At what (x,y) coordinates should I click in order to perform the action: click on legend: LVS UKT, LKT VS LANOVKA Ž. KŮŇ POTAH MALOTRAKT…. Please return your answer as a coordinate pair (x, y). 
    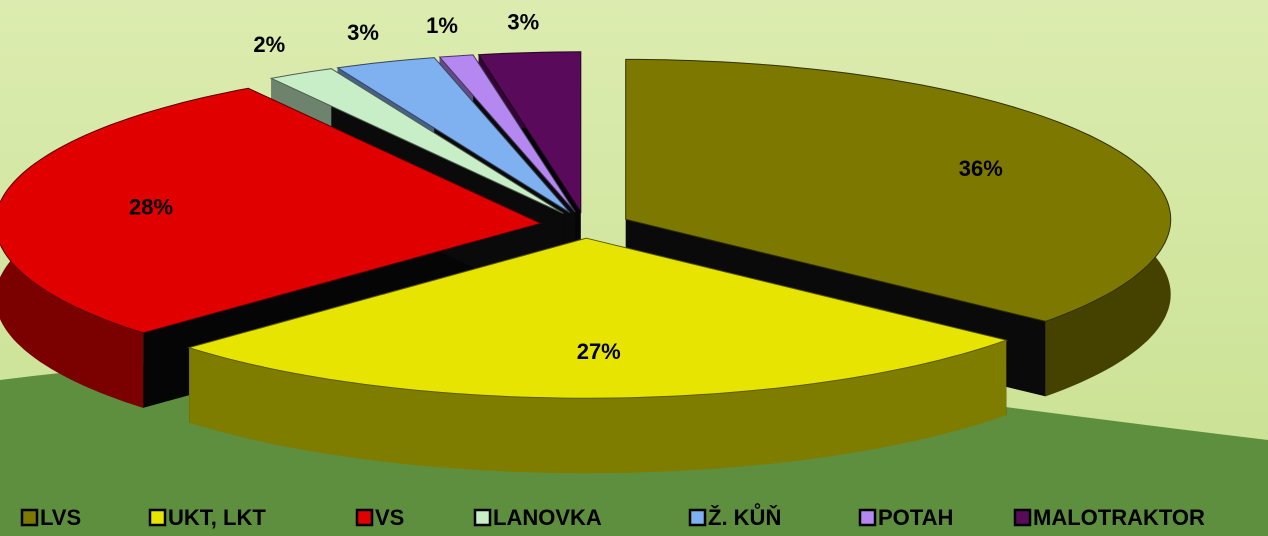
    Looking at the image, I should click on (612, 516).